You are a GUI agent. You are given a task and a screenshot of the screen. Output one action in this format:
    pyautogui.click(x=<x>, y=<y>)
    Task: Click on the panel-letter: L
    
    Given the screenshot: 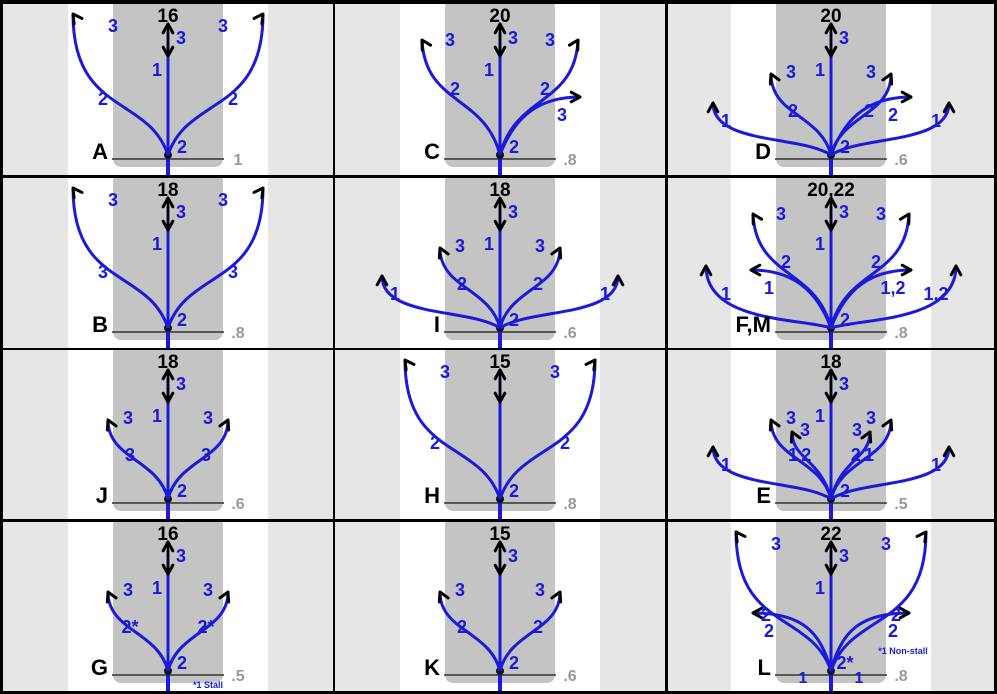 What is the action you would take?
    pyautogui.click(x=764, y=667)
    